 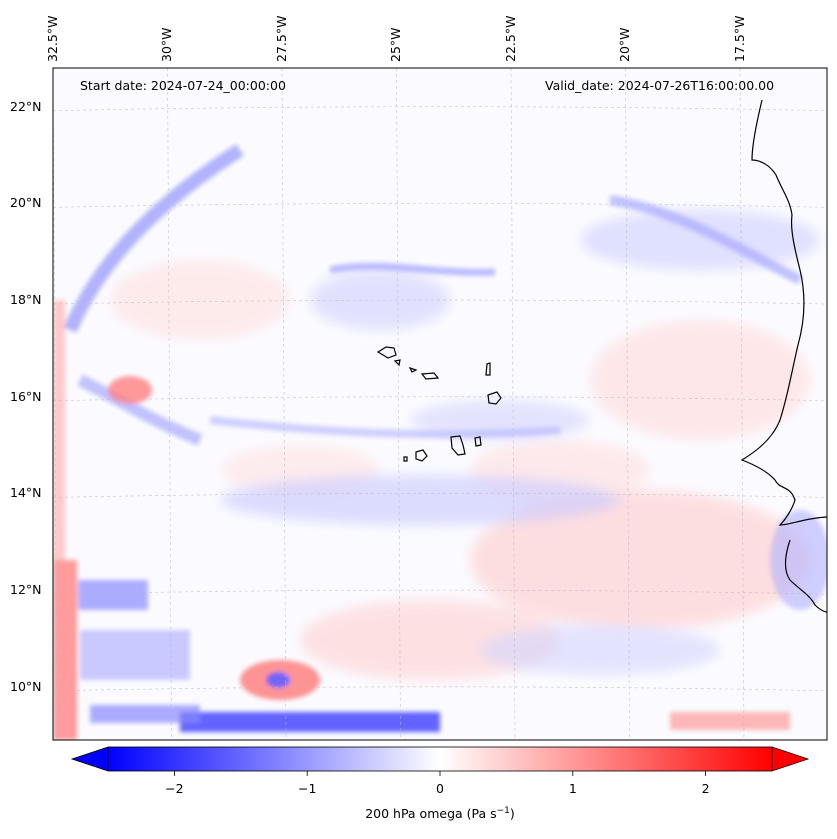 I want to click on colorbar-extend-min, so click(x=89, y=759).